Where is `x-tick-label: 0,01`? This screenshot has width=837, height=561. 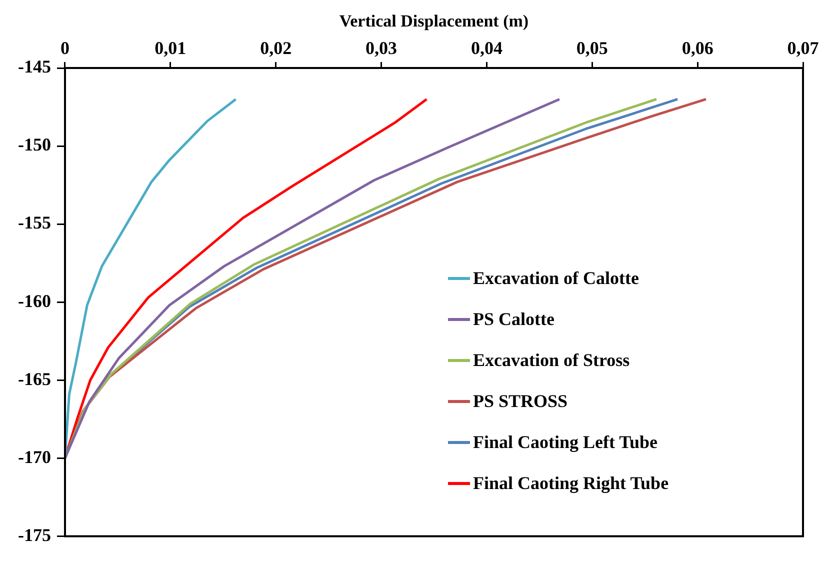 x-tick-label: 0,01 is located at coordinates (170, 48).